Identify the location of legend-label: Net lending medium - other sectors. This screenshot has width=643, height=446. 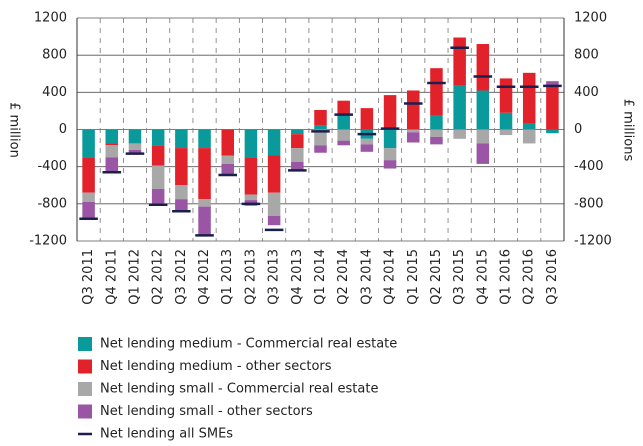
(216, 366).